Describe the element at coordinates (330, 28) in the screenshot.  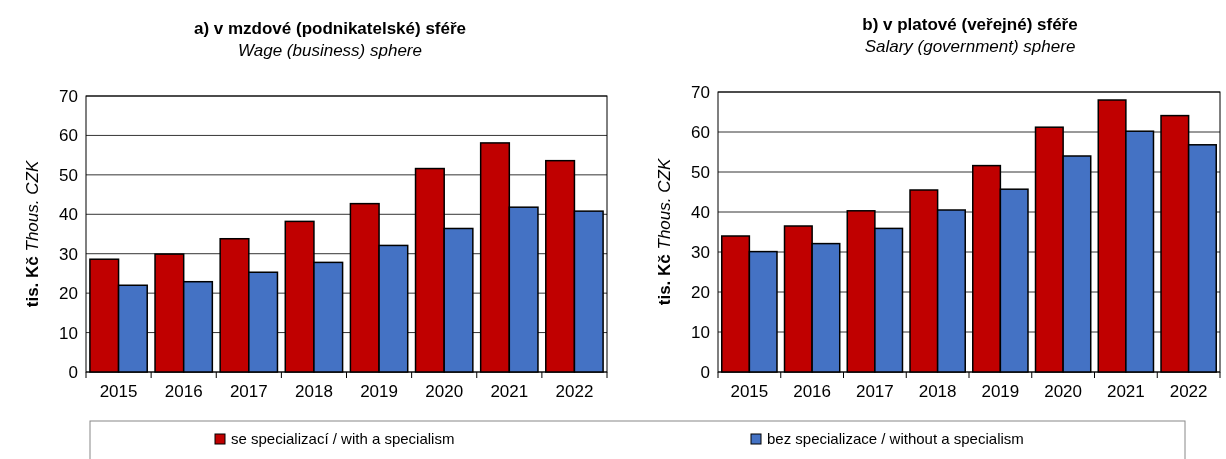
I see `chart-title: a) v mzdové (podnikatelské) sféře` at that location.